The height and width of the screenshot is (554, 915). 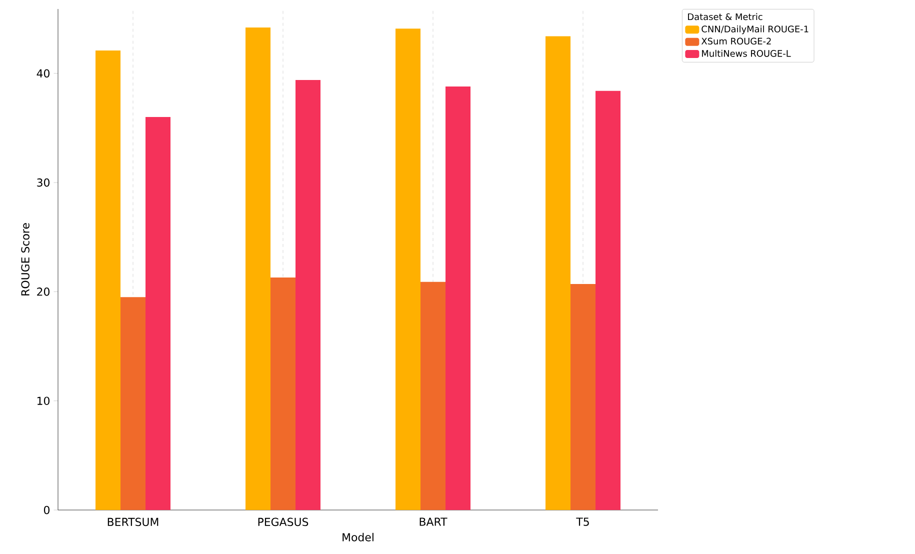 I want to click on x-tick-label: BART, so click(x=434, y=522).